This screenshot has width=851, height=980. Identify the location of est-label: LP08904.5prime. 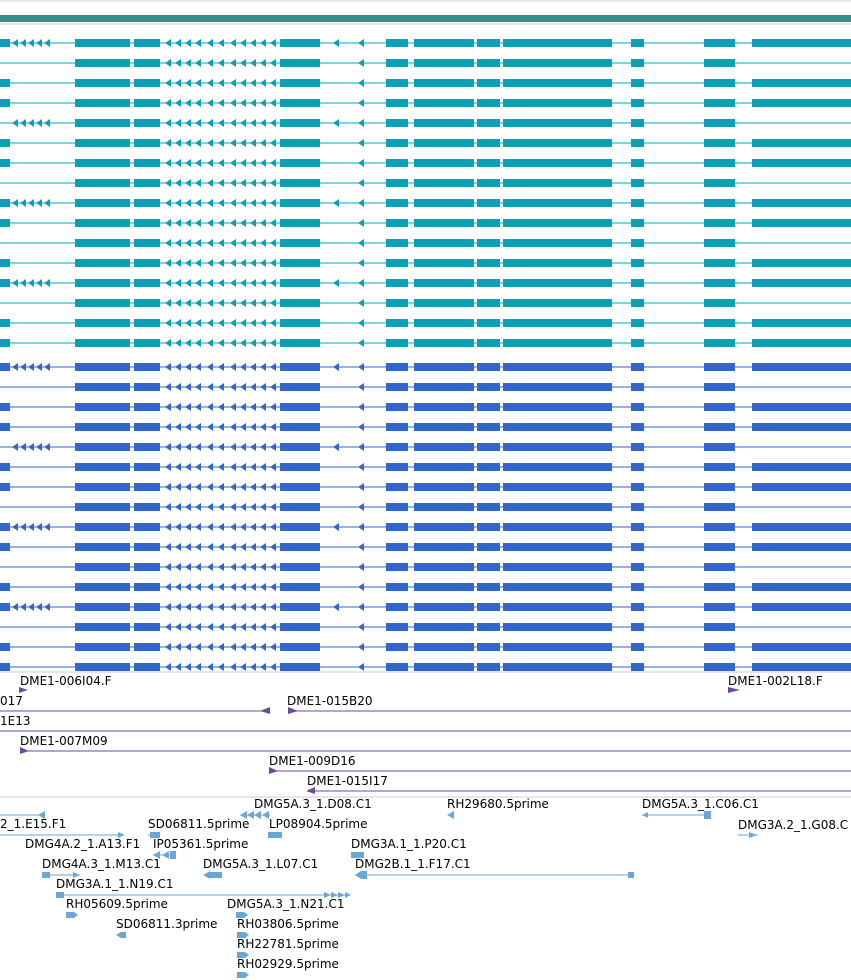
(318, 824).